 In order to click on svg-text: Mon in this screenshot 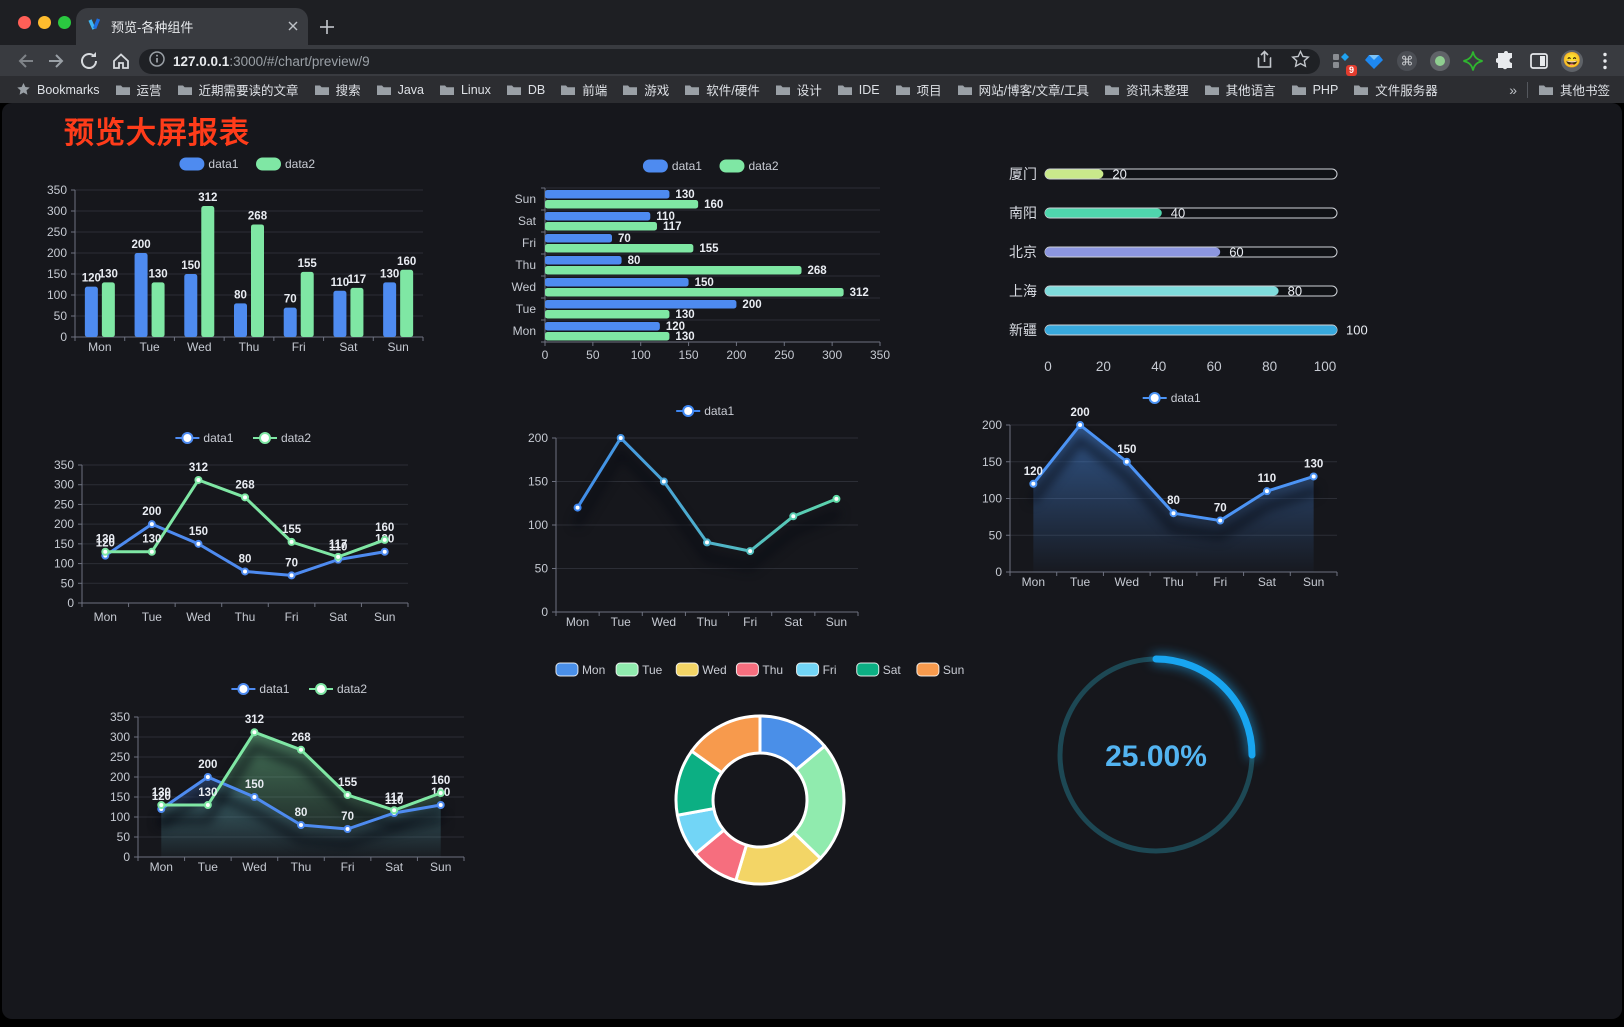, I will do `click(105, 617)`.